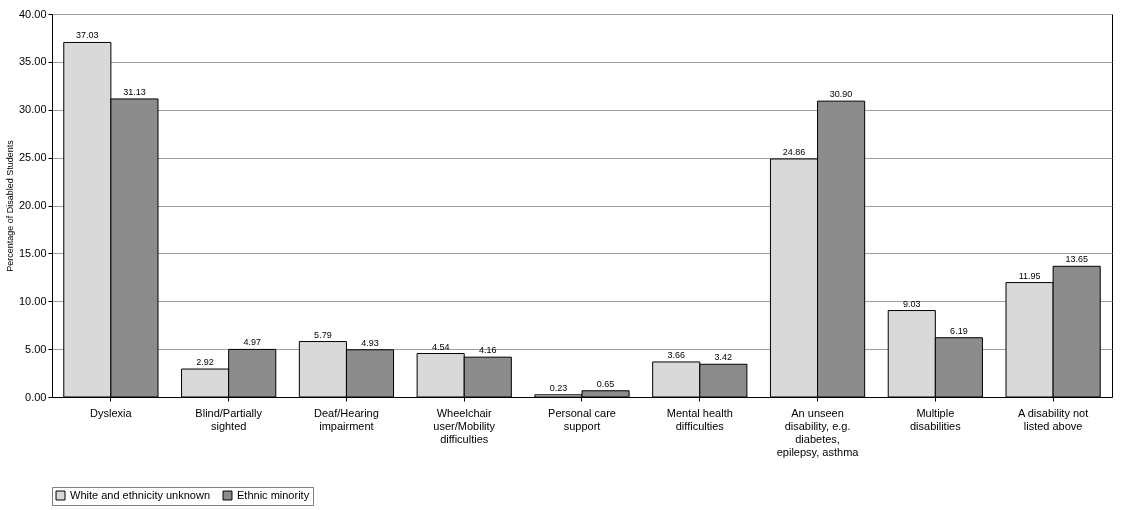 Image resolution: width=1140 pixels, height=510 pixels. What do you see at coordinates (32, 157) in the screenshot?
I see `y-tick-label: 25.00` at bounding box center [32, 157].